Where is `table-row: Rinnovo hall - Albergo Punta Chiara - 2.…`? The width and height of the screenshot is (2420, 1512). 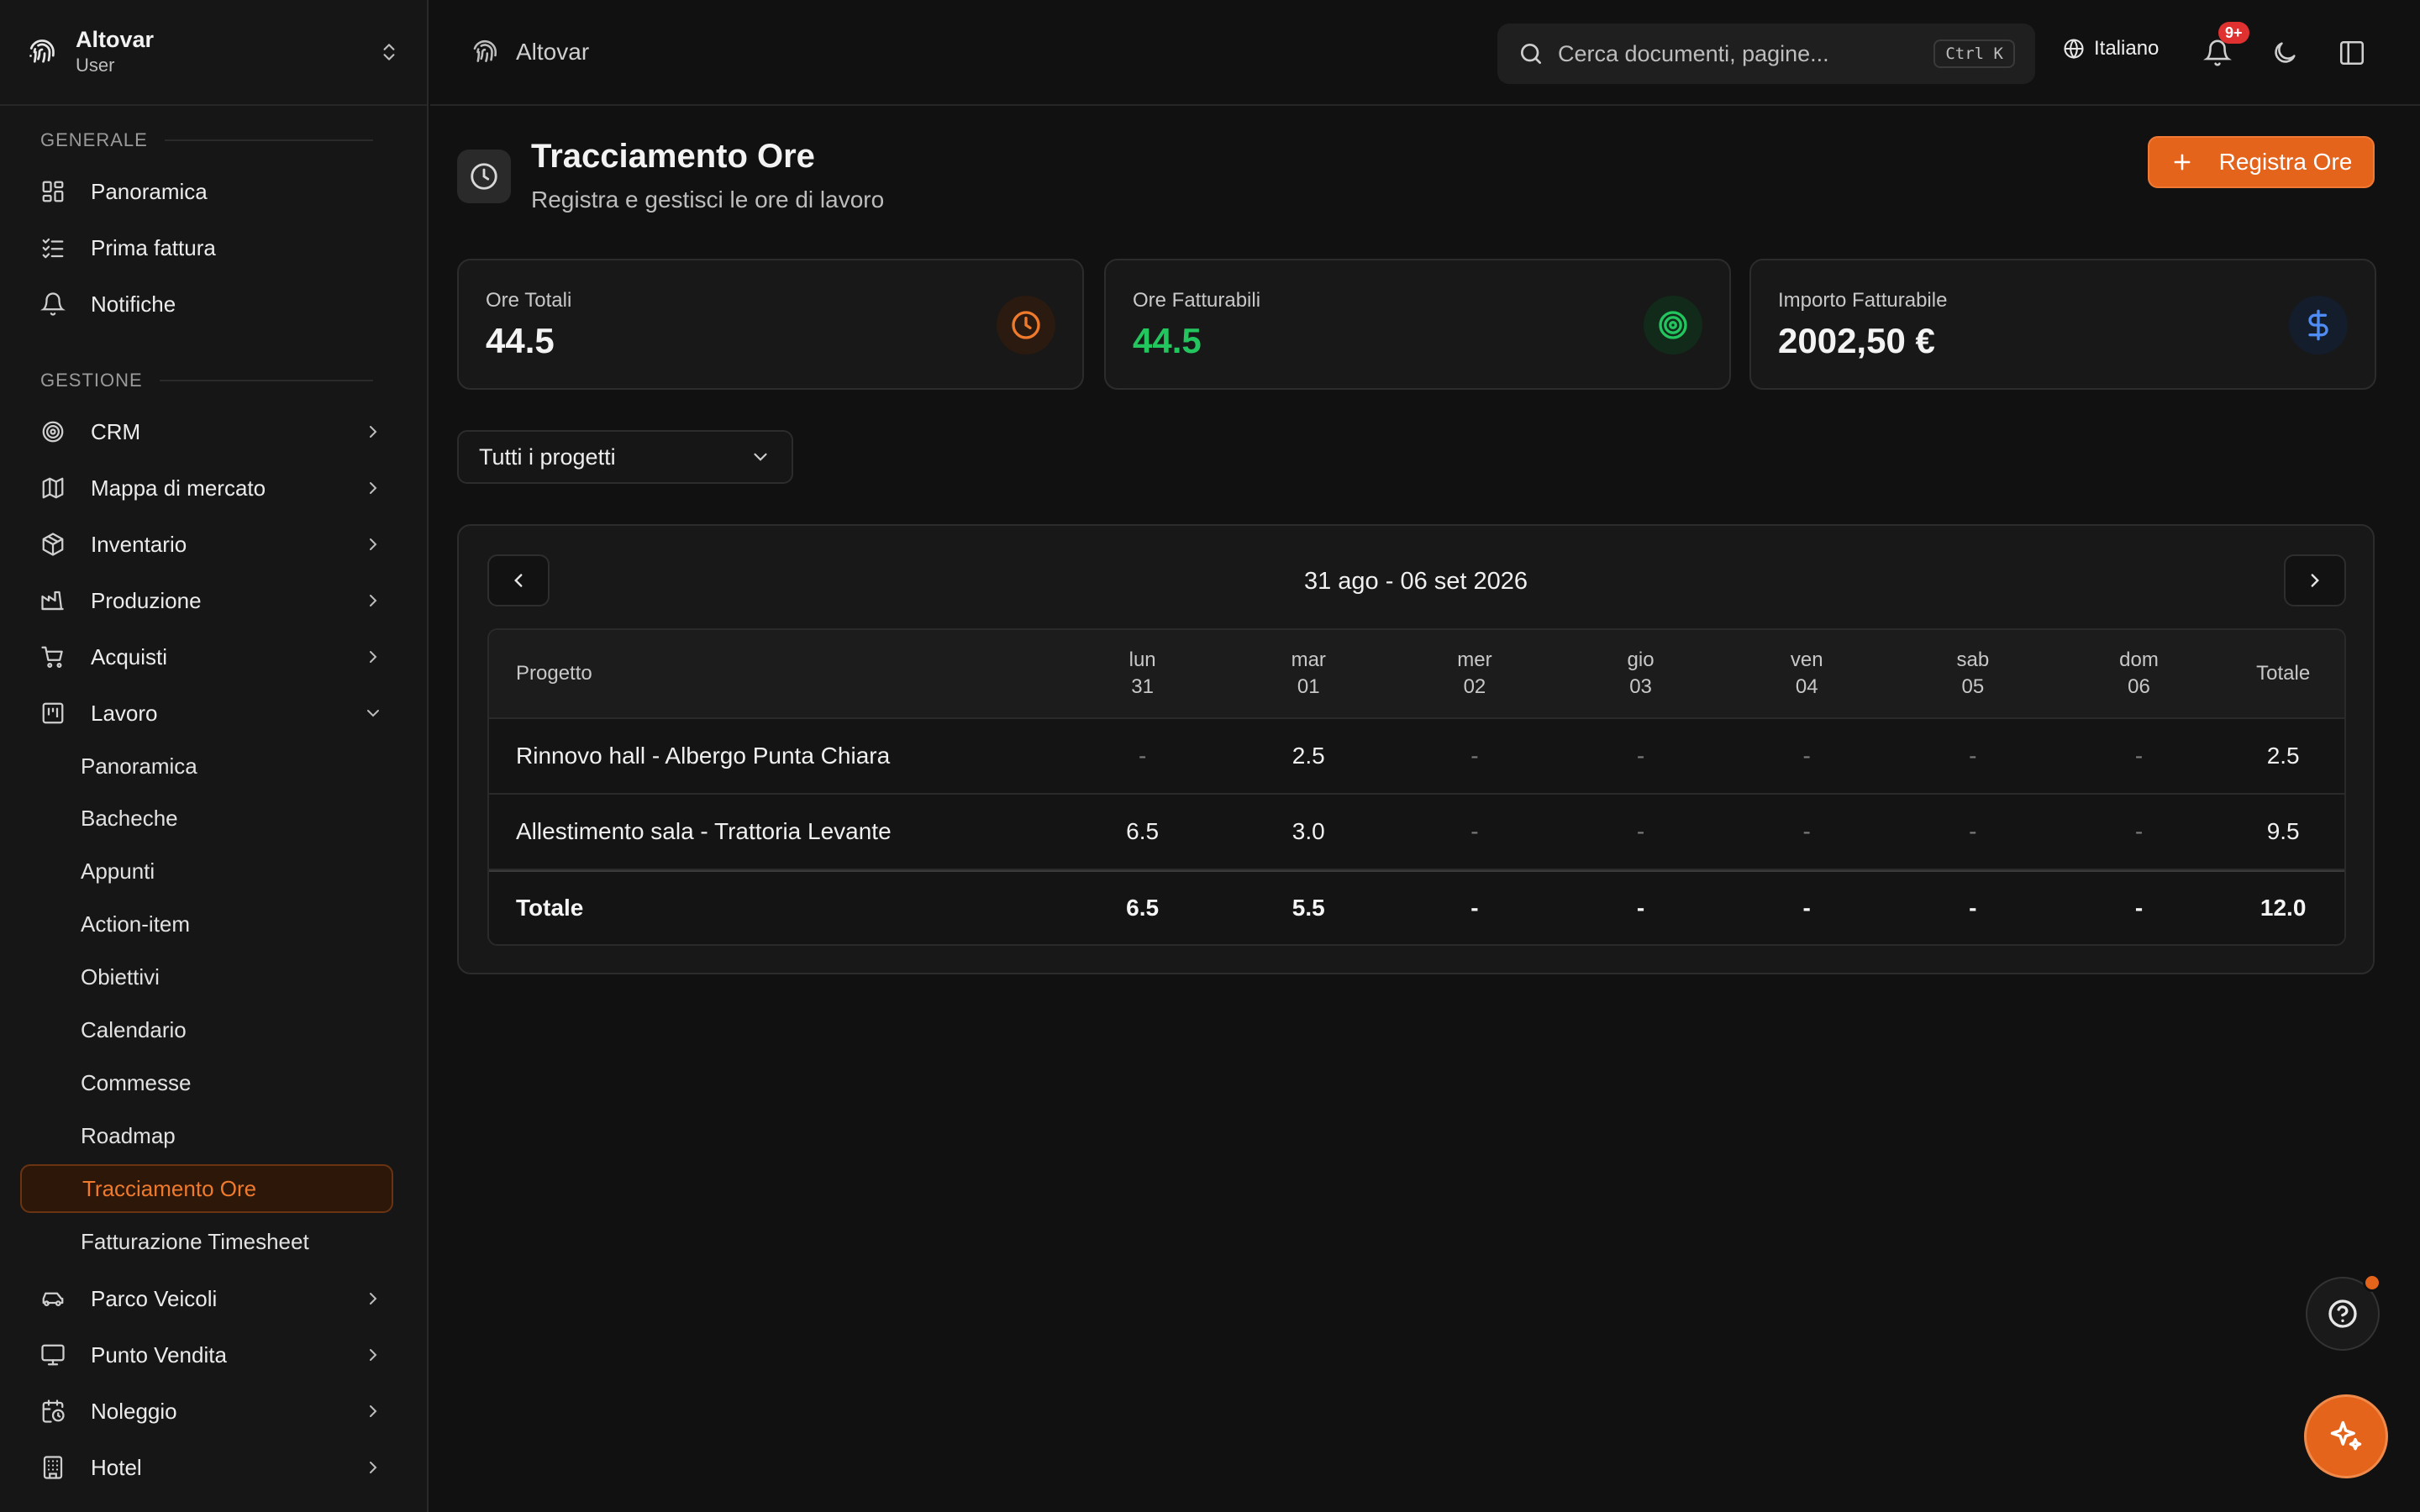 table-row: Rinnovo hall - Albergo Punta Chiara - 2.… is located at coordinates (1416, 757).